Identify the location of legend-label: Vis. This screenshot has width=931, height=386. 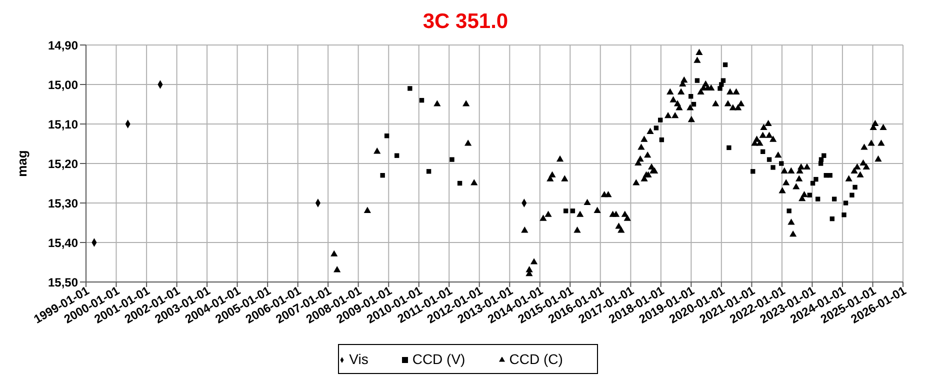
(358, 359).